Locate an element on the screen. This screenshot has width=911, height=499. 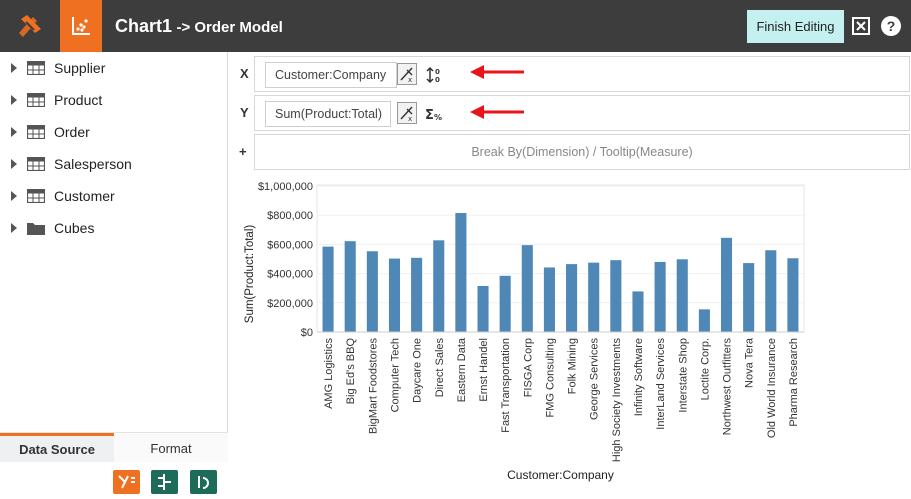
help-icon: ? is located at coordinates (891, 26).